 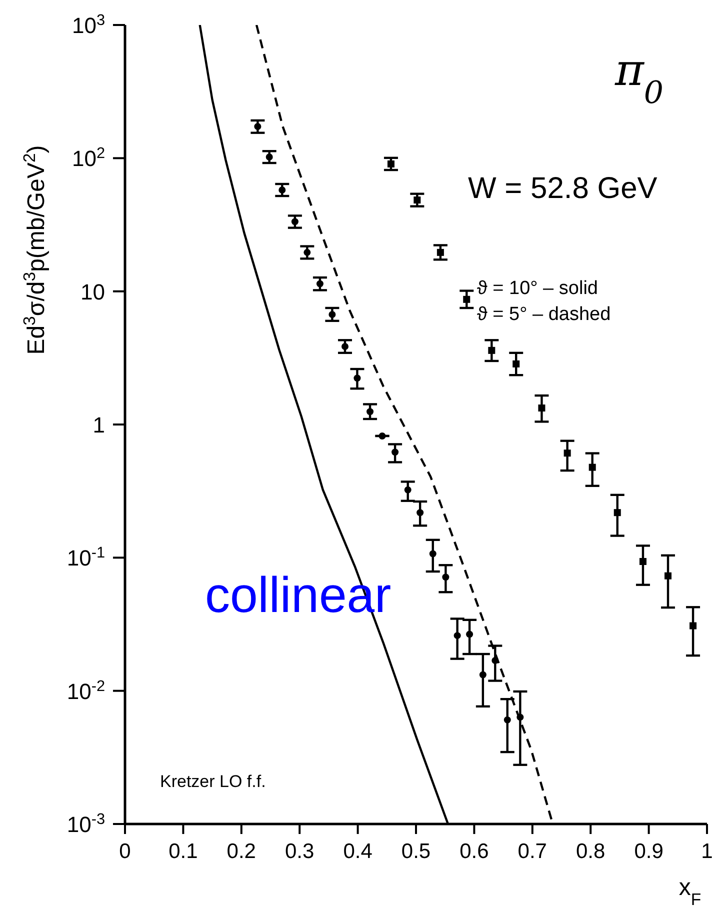 What do you see at coordinates (241, 851) in the screenshot?
I see `x-tick-label: 0.2` at bounding box center [241, 851].